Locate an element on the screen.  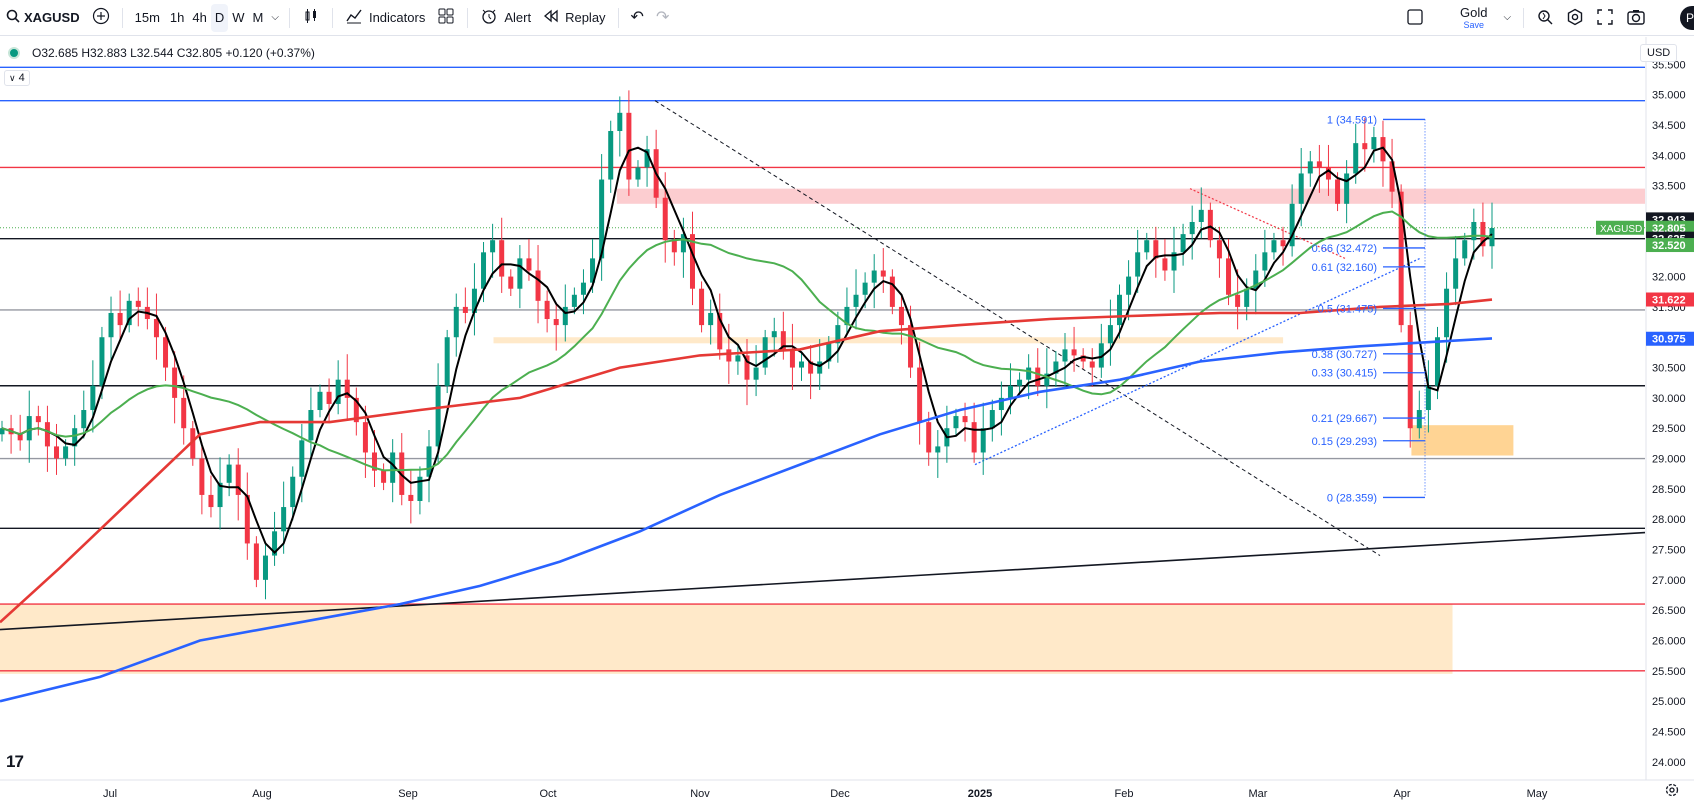
toolbar-right: Gold Save ⌵ is located at coordinates (1526, 18).